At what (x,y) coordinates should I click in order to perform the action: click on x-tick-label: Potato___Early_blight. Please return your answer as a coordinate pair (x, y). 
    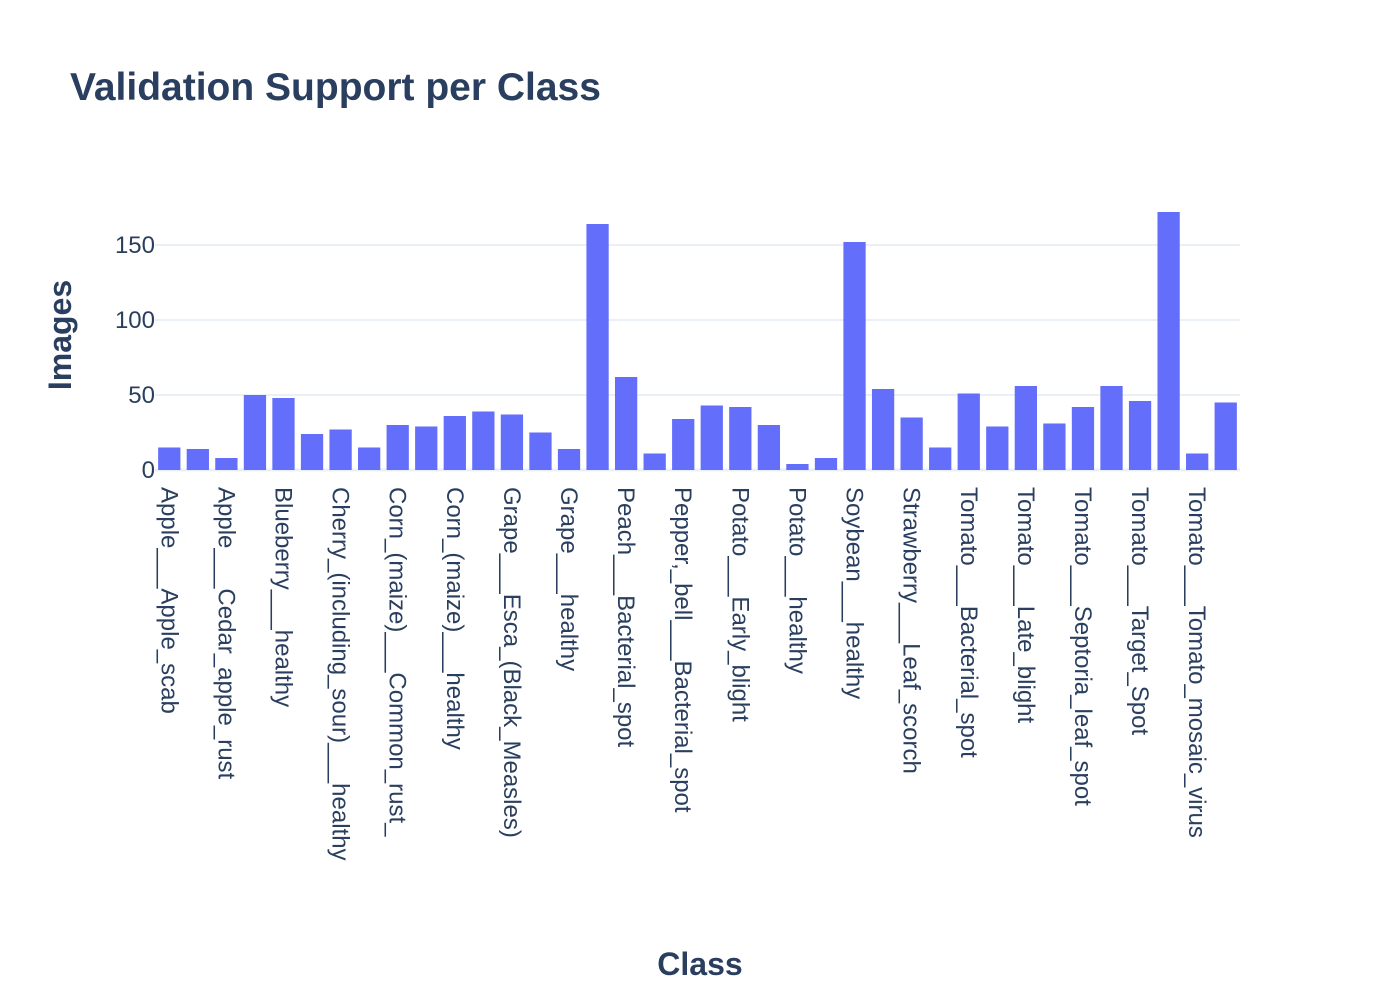
    Looking at the image, I should click on (739, 604).